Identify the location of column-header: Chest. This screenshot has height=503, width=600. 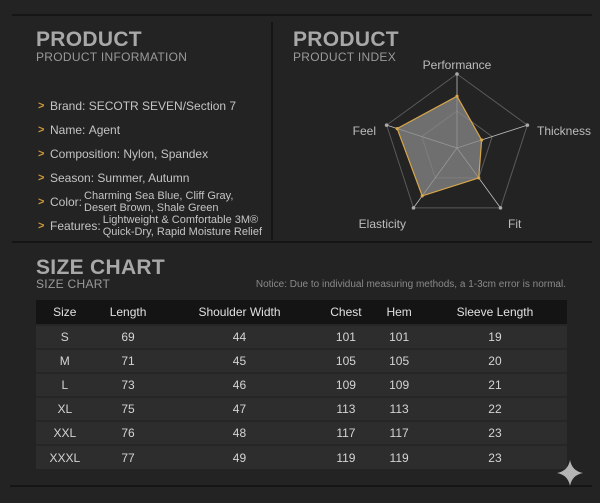
(346, 312).